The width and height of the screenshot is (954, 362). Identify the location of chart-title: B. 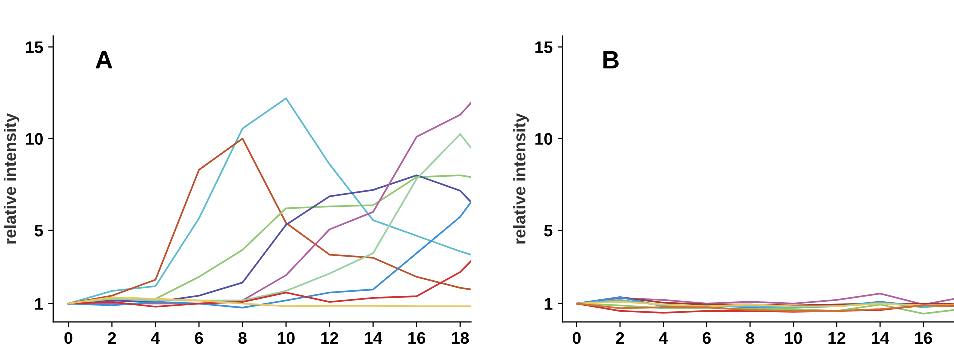
(611, 60).